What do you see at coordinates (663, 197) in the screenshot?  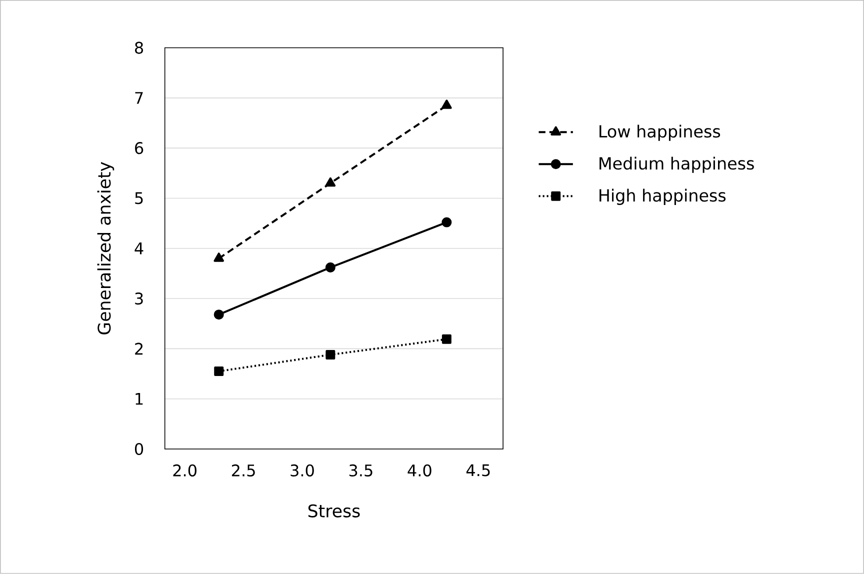 I see `legend-label: High happiness` at bounding box center [663, 197].